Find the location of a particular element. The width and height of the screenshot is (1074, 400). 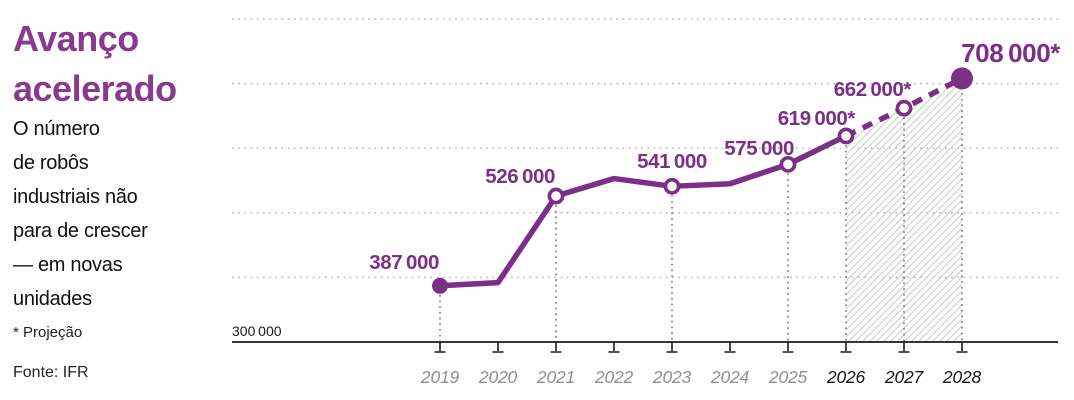

year-label: 2021 is located at coordinates (555, 377).